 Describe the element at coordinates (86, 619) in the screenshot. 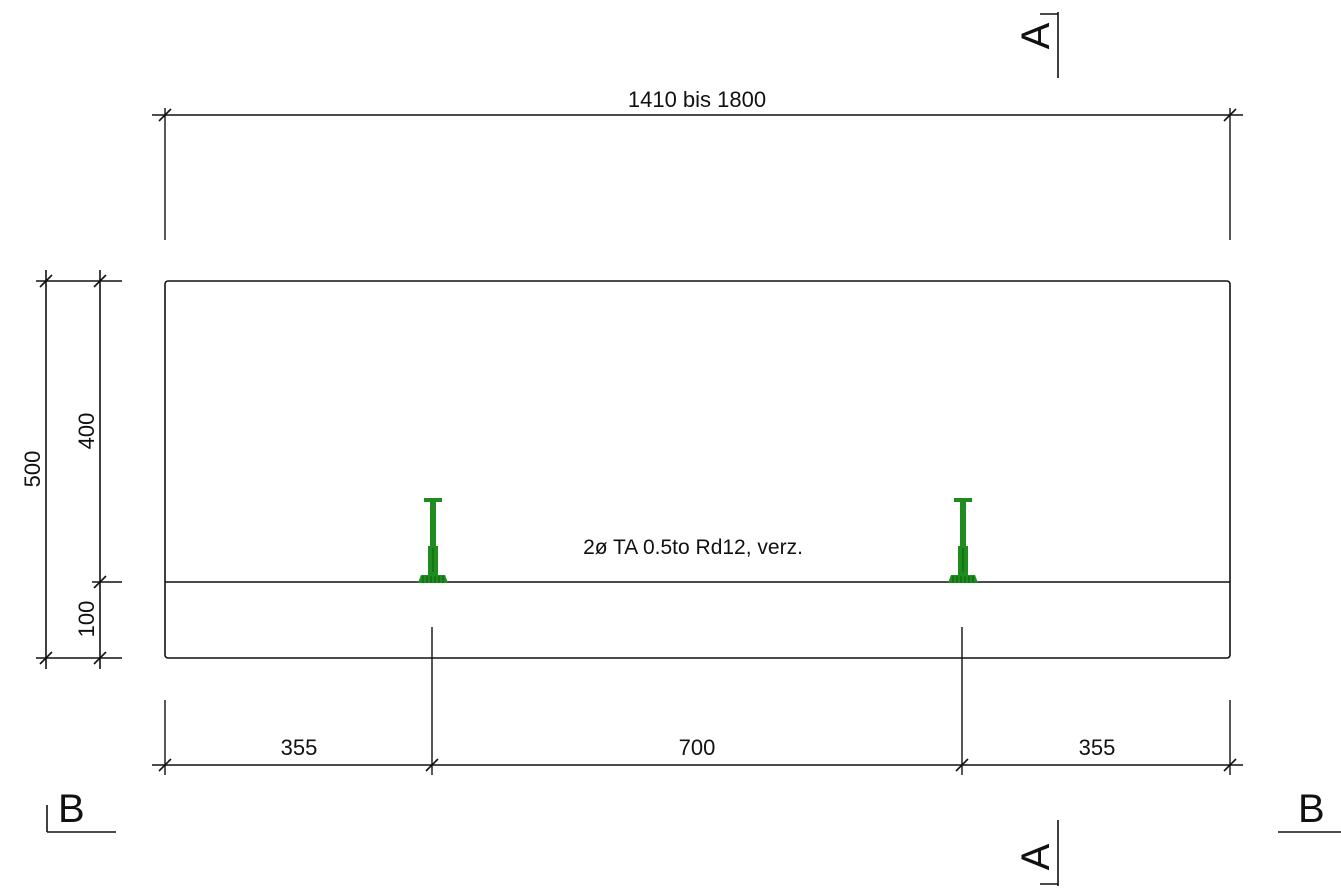

I see `height-lower-label: 100` at that location.